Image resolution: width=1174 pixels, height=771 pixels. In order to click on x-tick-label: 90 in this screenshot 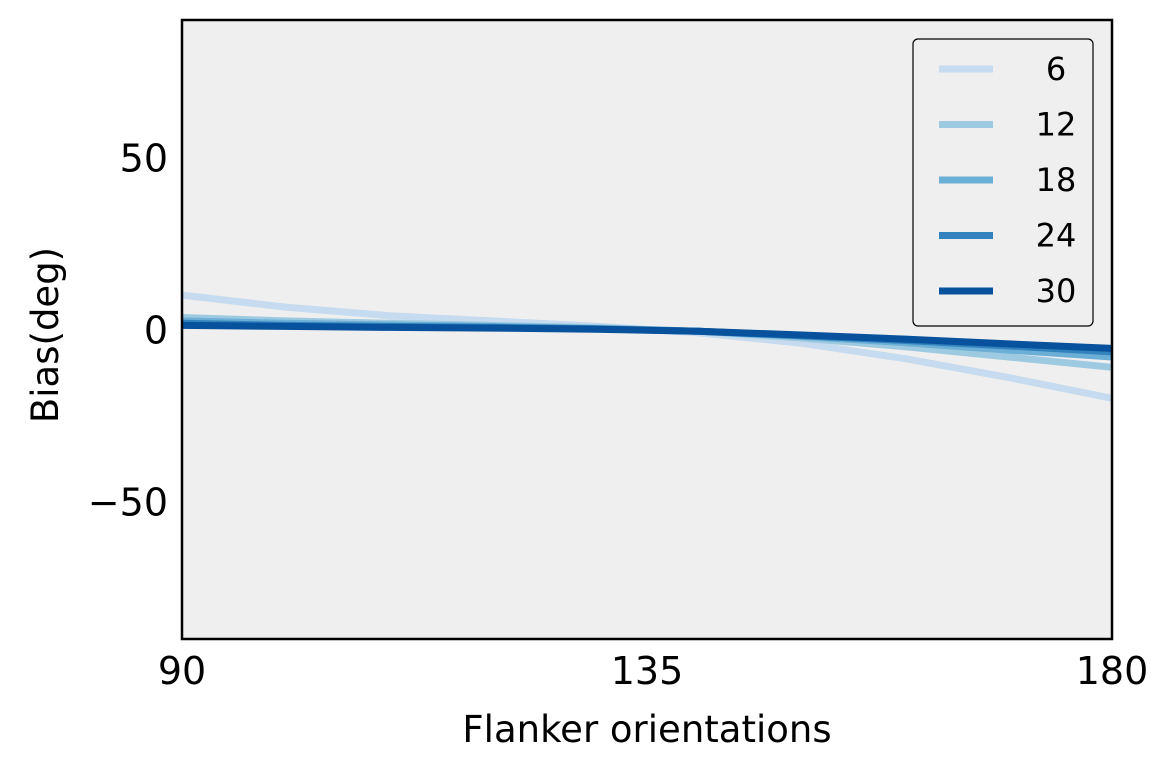, I will do `click(182, 671)`.